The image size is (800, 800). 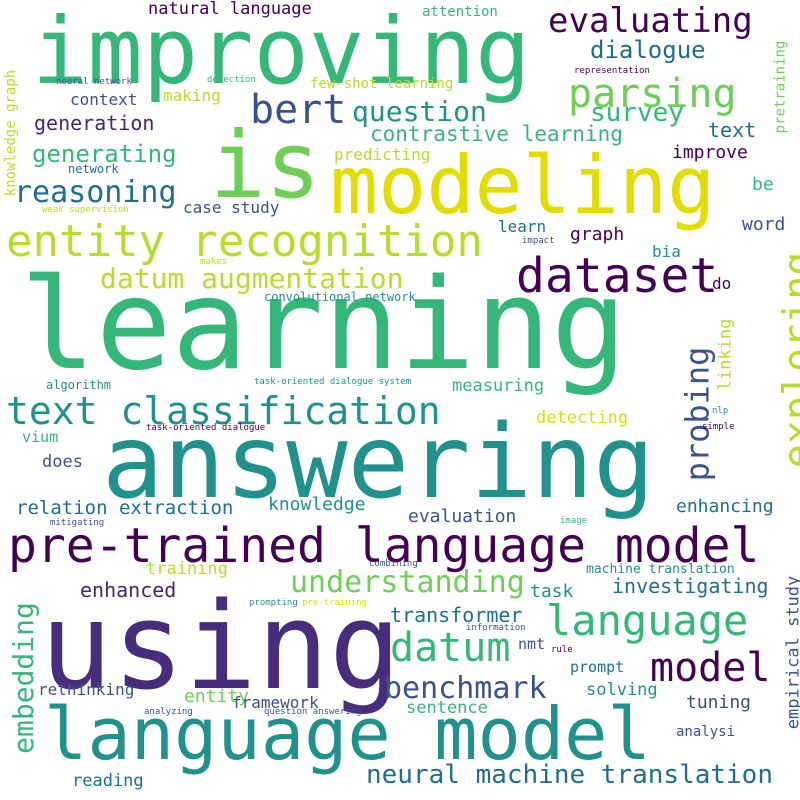 What do you see at coordinates (597, 667) in the screenshot?
I see `word-prompt: prompt` at bounding box center [597, 667].